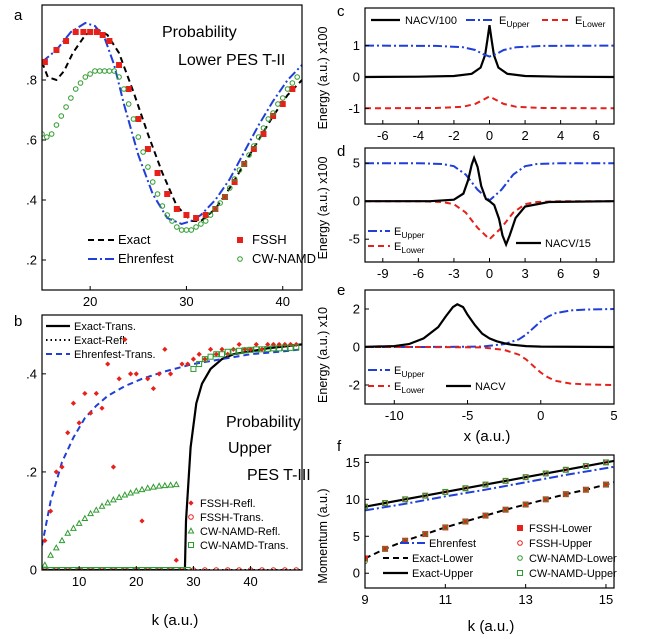 The width and height of the screenshot is (649, 639). Describe the element at coordinates (525, 599) in the screenshot. I see `xtick-label-f: 13` at that location.